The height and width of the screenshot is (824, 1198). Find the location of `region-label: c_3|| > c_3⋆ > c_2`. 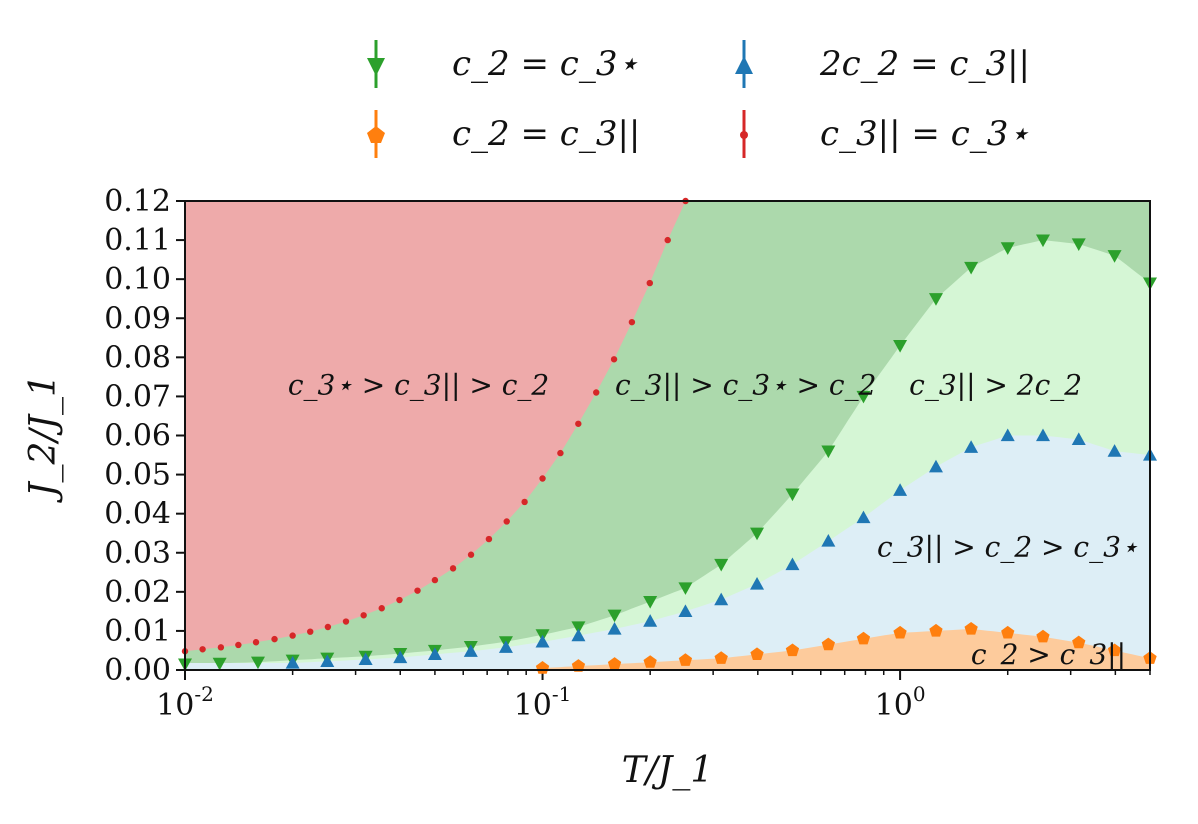

region-label: c_3|| > c_3⋆ > c_2 is located at coordinates (745, 384).